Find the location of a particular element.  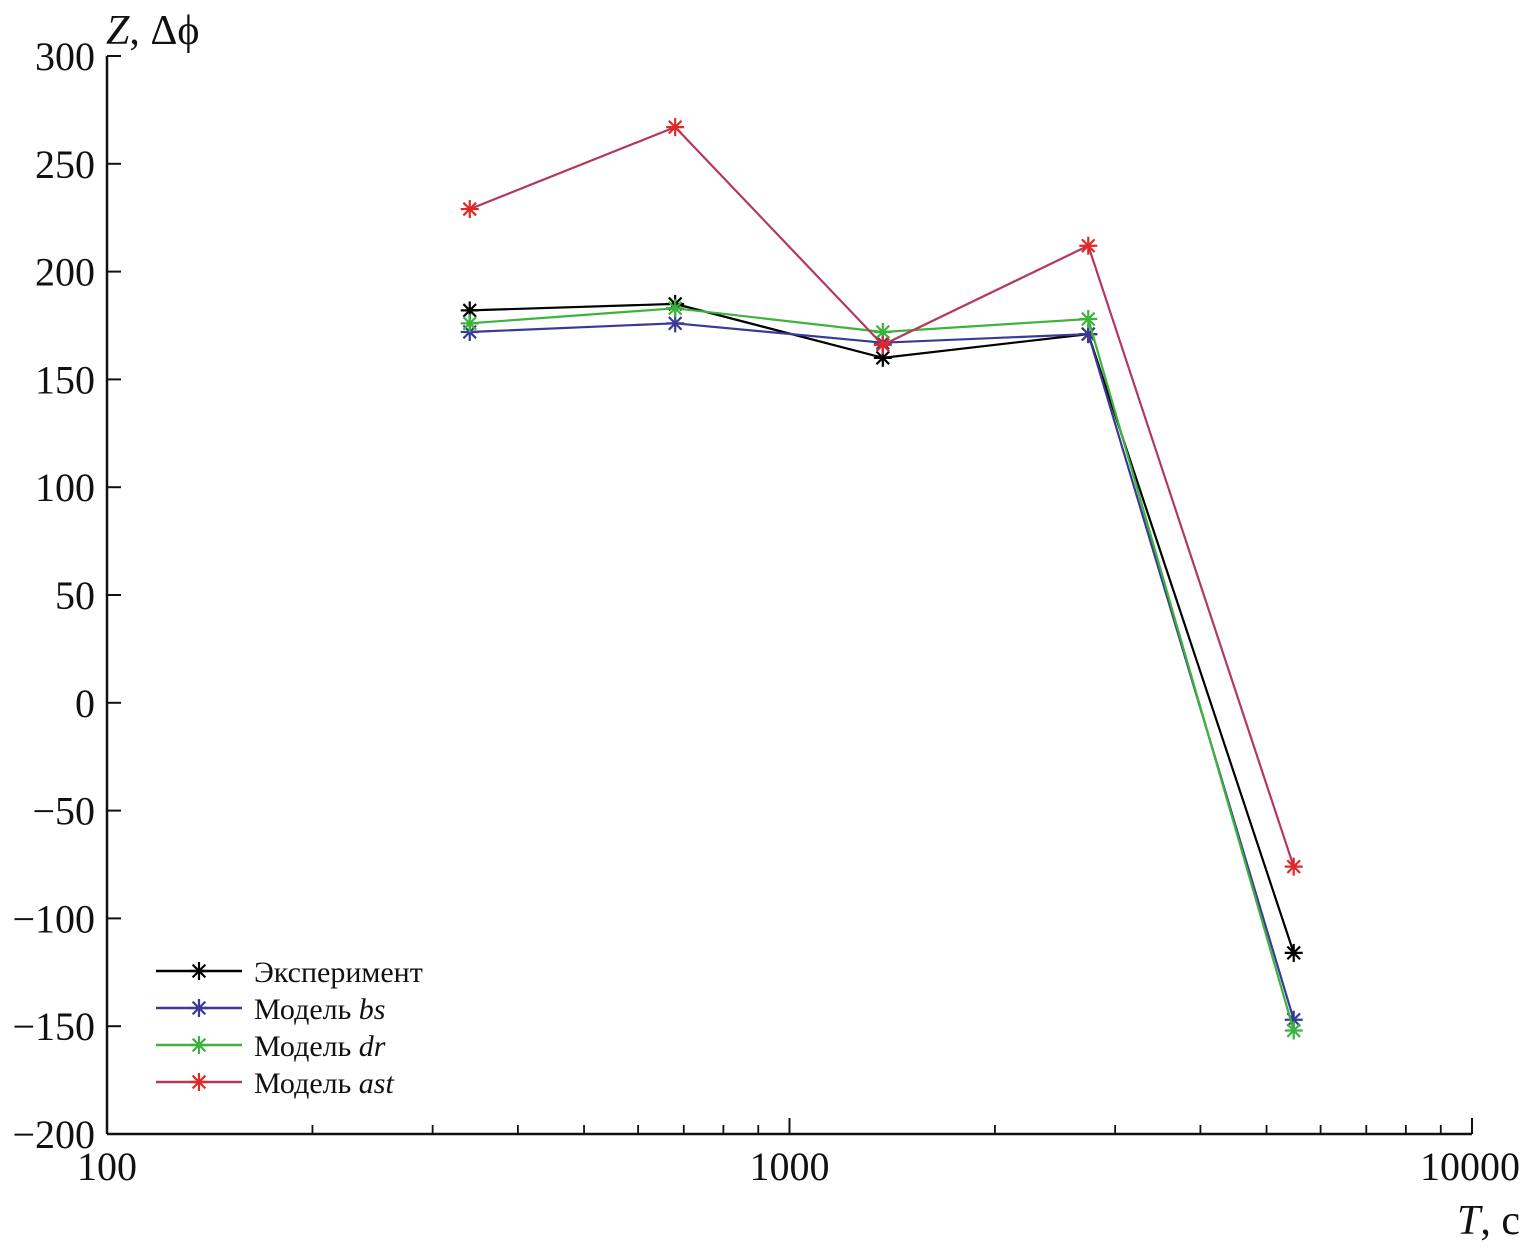

y-tick-label: −50 is located at coordinates (63, 811).